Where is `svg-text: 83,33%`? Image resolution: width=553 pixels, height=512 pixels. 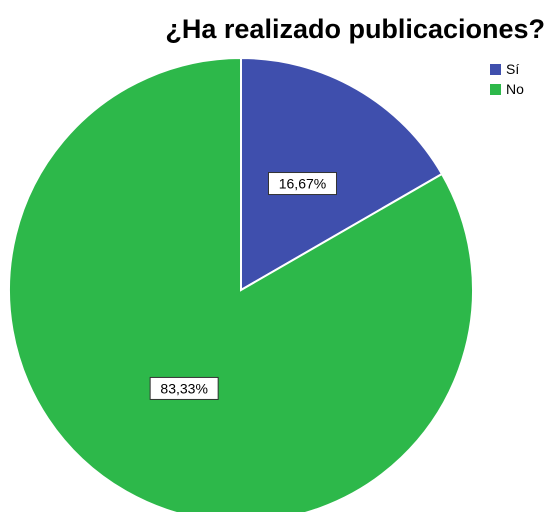
svg-text: 83,33% is located at coordinates (183, 388).